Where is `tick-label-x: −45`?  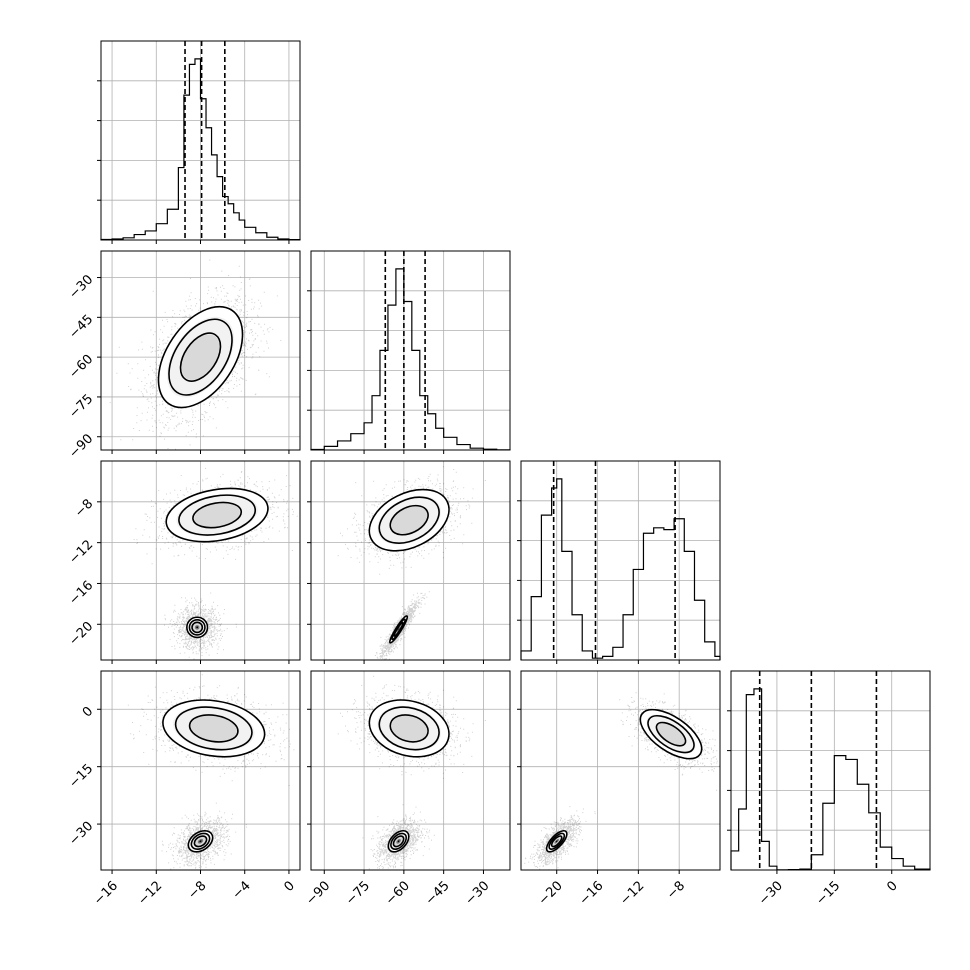 tick-label-x: −45 is located at coordinates (438, 893).